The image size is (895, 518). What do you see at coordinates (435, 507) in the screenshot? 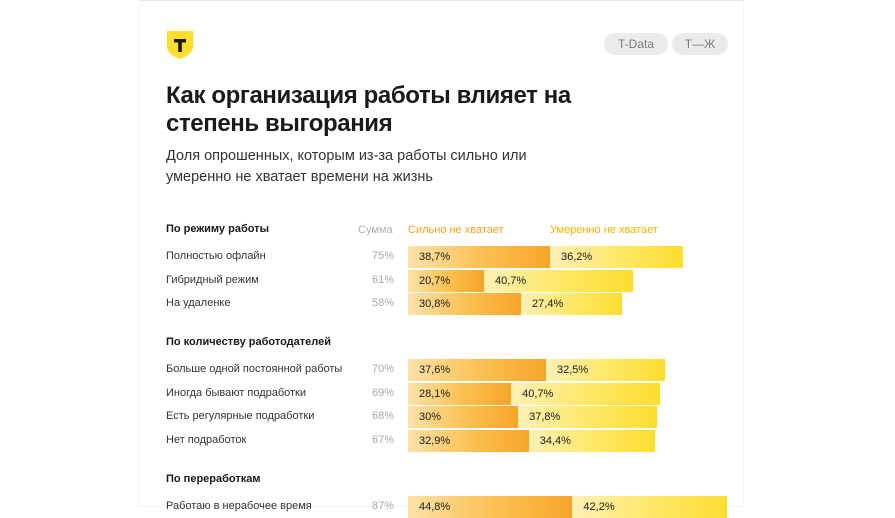
I see `value-label-strongly: 44,8%` at bounding box center [435, 507].